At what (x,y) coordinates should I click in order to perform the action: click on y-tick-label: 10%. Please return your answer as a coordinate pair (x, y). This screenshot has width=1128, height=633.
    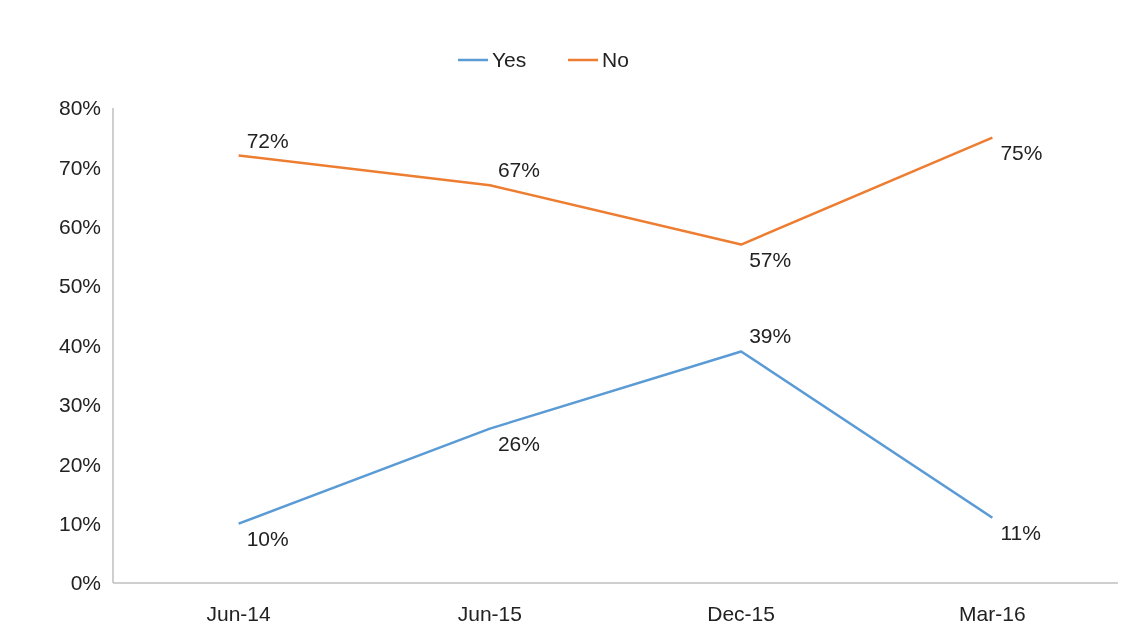
    Looking at the image, I should click on (79, 523).